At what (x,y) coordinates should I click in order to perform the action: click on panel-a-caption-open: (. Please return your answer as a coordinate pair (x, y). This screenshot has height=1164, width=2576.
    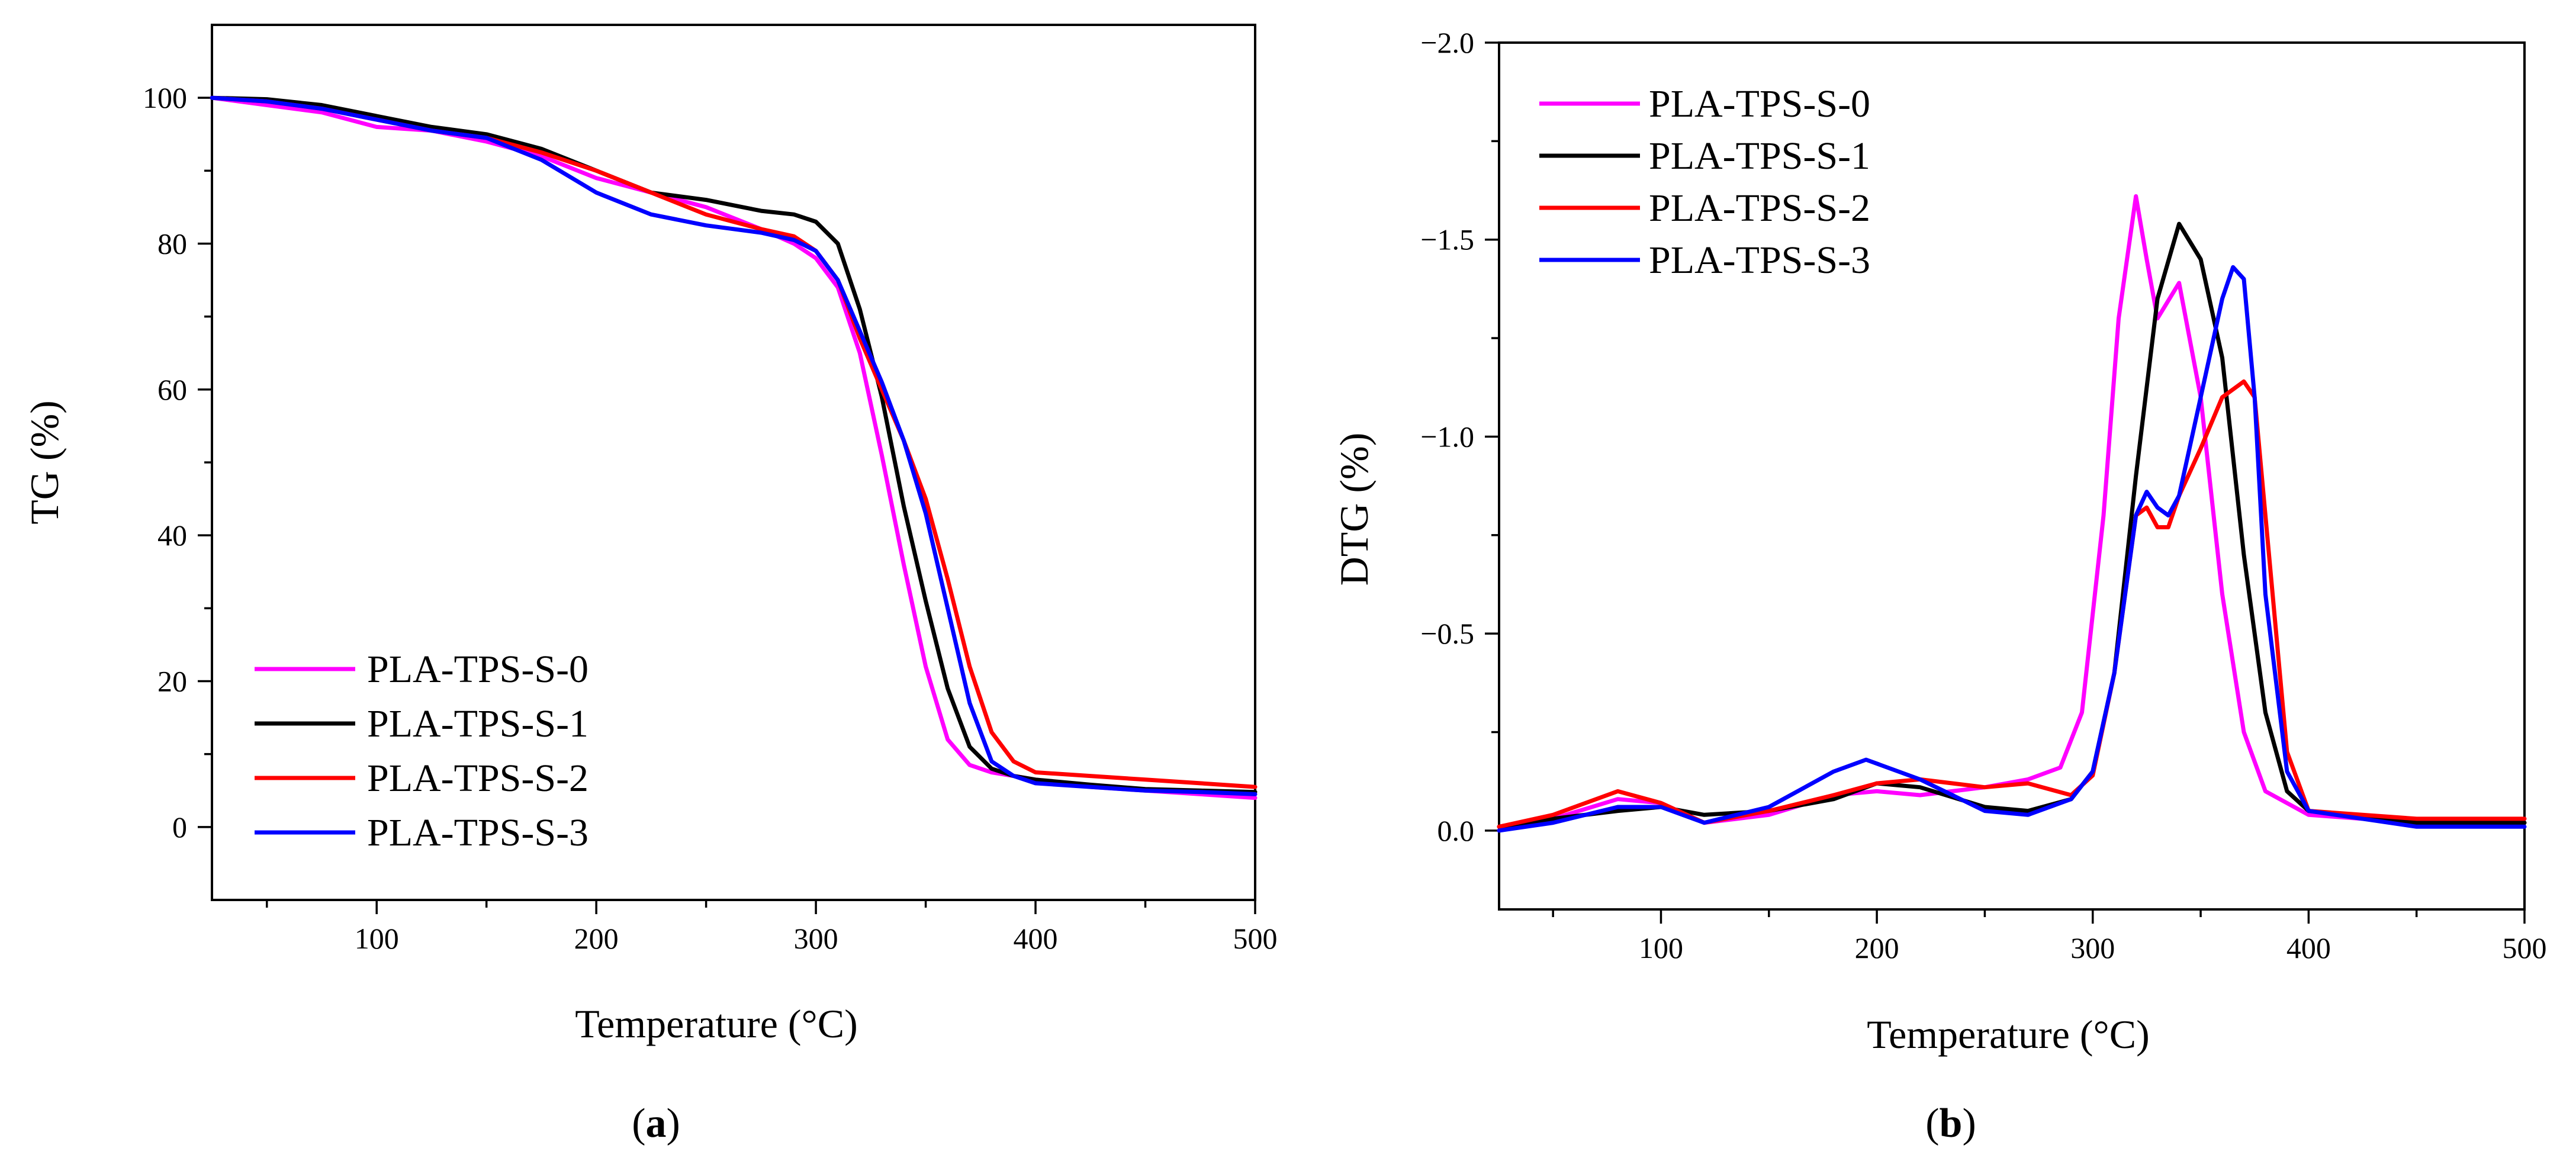
    Looking at the image, I should click on (639, 1123).